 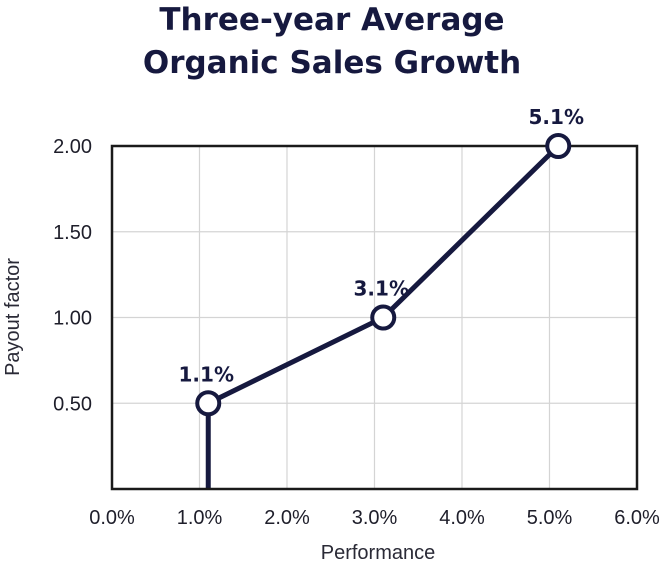 What do you see at coordinates (462, 518) in the screenshot?
I see `x-tick-label-4: 4.0%` at bounding box center [462, 518].